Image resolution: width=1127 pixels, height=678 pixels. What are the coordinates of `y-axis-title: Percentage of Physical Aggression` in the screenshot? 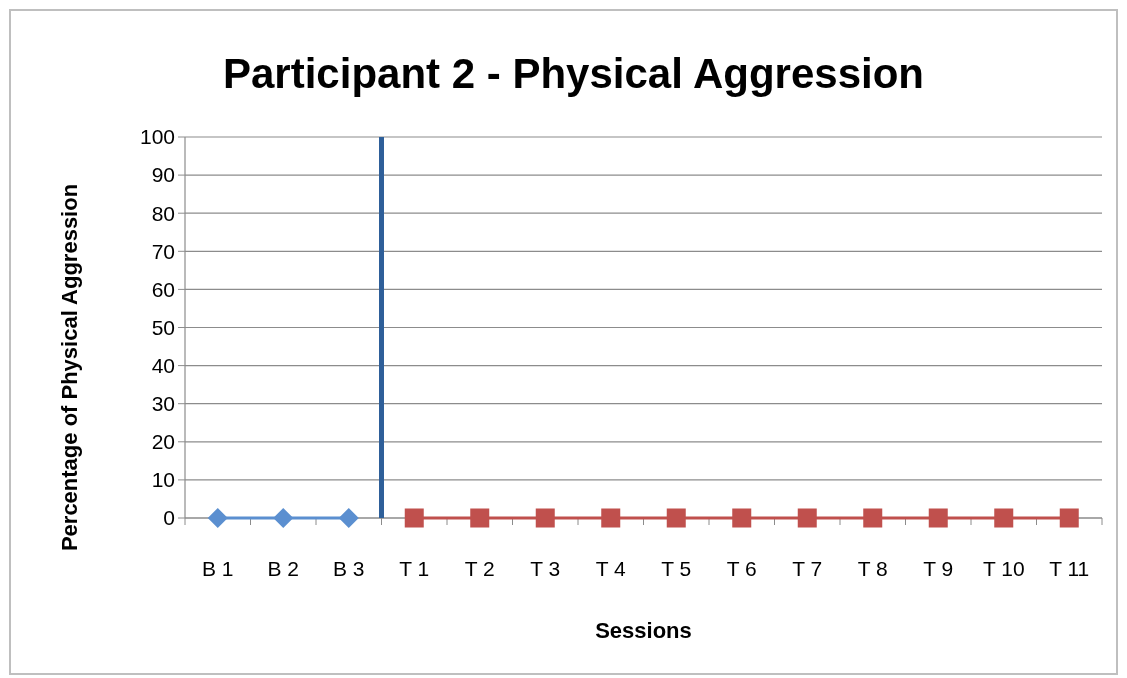 It's located at (69, 367).